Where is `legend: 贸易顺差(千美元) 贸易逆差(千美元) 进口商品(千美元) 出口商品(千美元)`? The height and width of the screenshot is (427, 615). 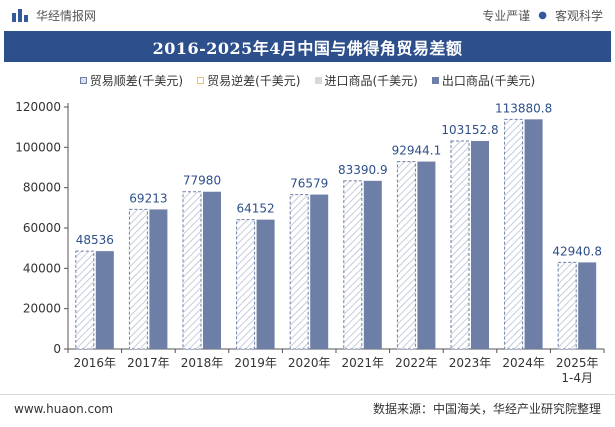 legend: 贸易顺差(千美元) 贸易逆差(千美元) 进口商品(千美元) 出口商品(千美元) is located at coordinates (307, 80).